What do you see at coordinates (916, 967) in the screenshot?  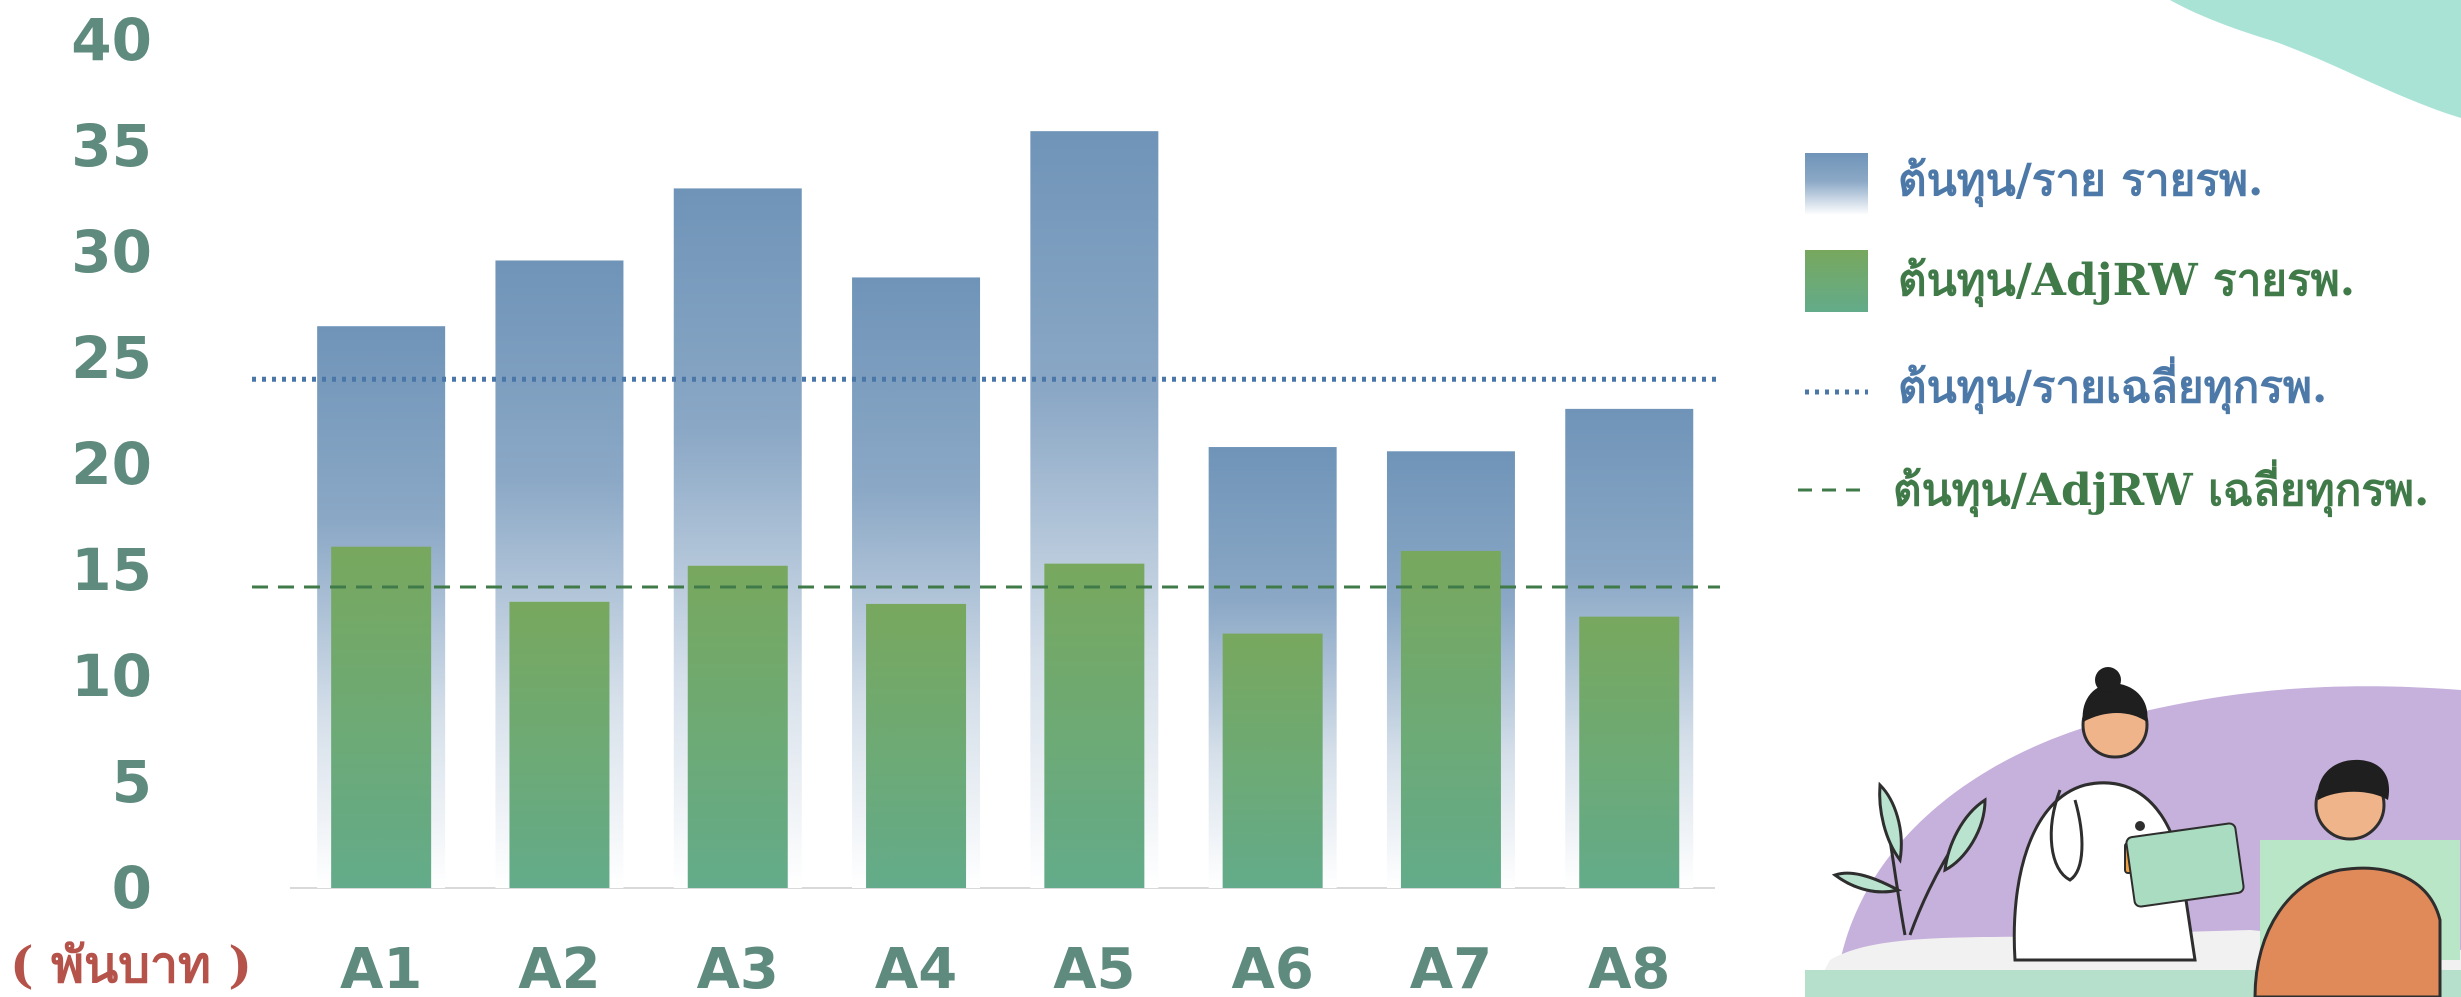 I see `x-tick-a4: A4` at bounding box center [916, 967].